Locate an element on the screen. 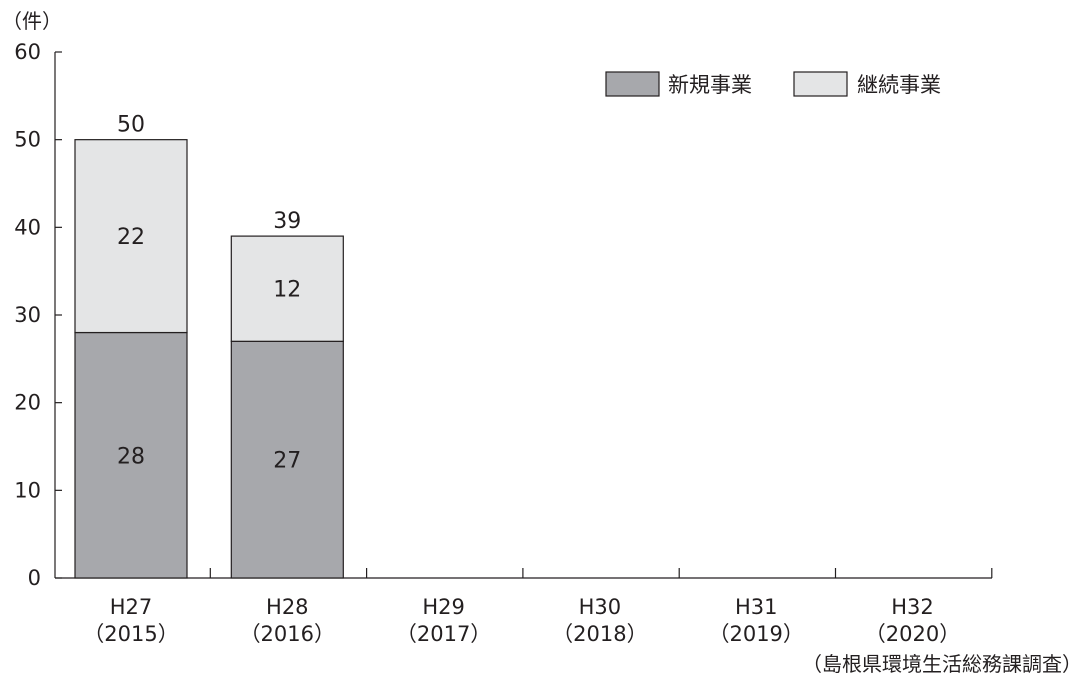 The height and width of the screenshot is (687, 1084). x-tick-label: H31 is located at coordinates (756, 607).